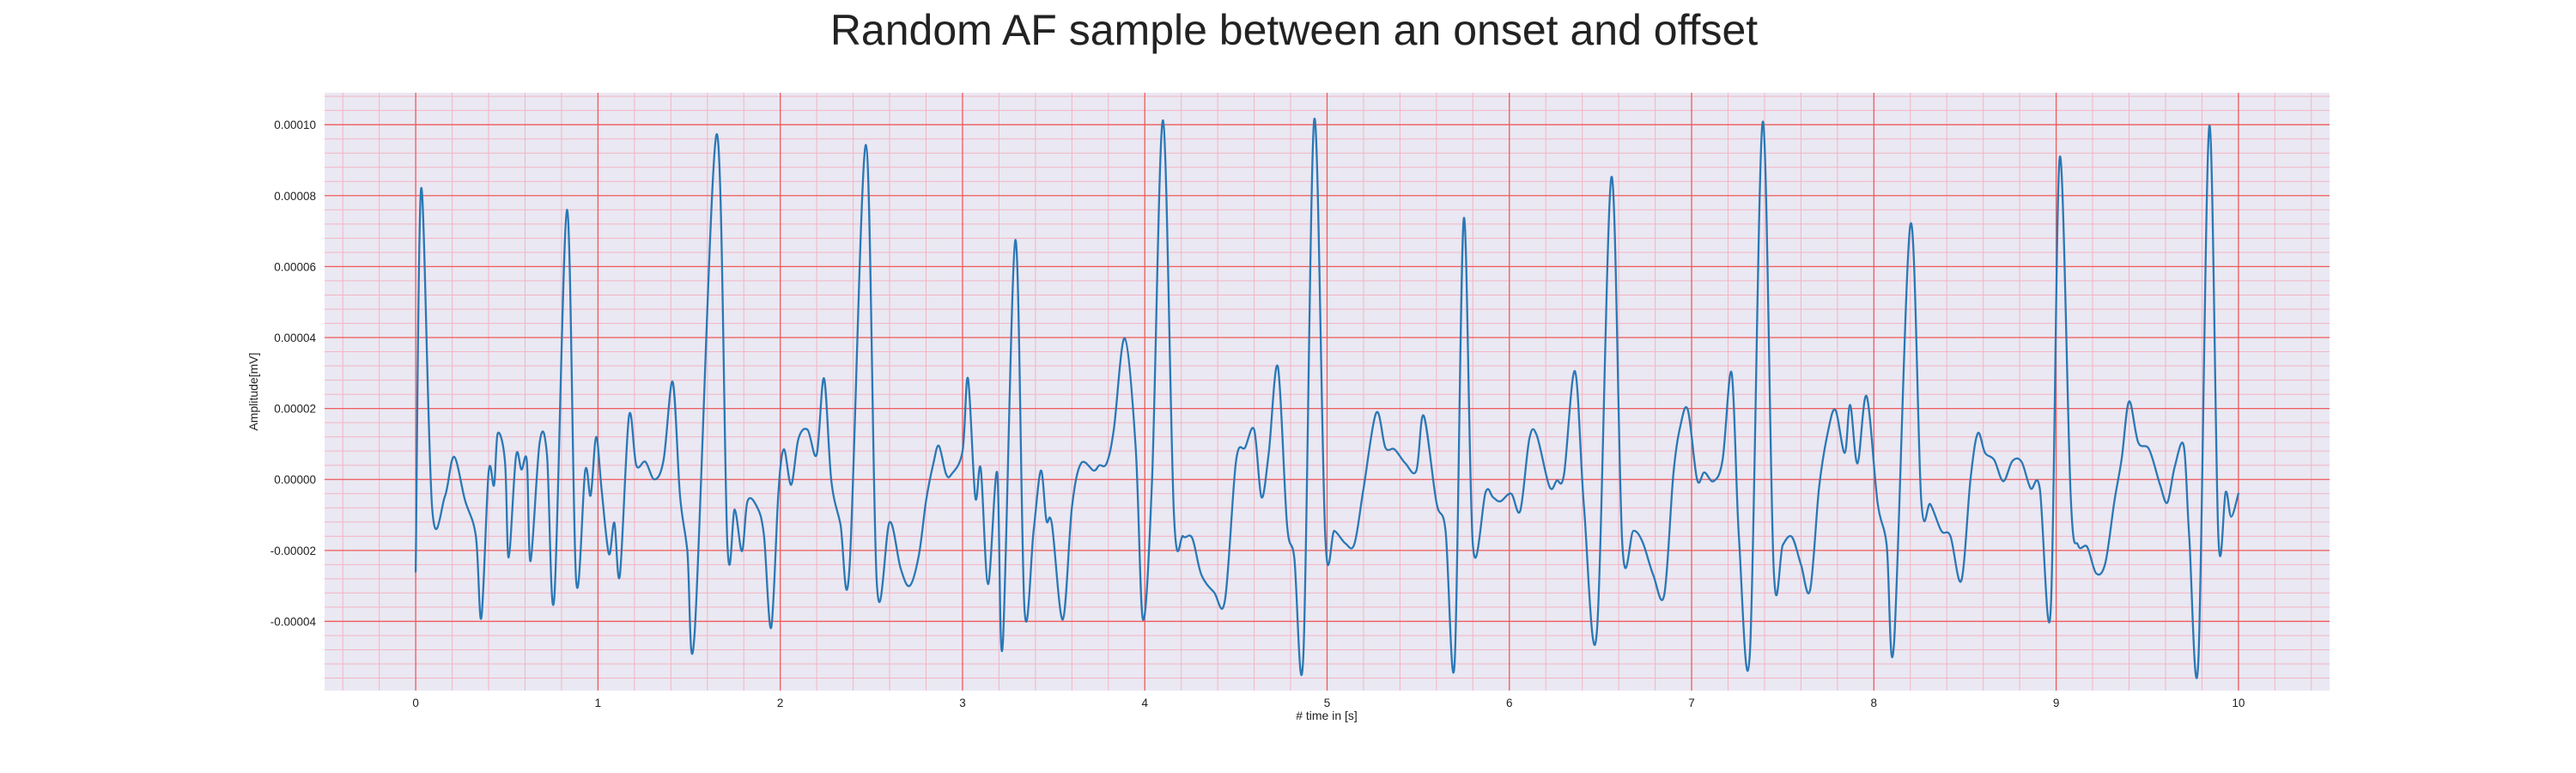  Describe the element at coordinates (598, 703) in the screenshot. I see `x-tick-label: 1` at that location.